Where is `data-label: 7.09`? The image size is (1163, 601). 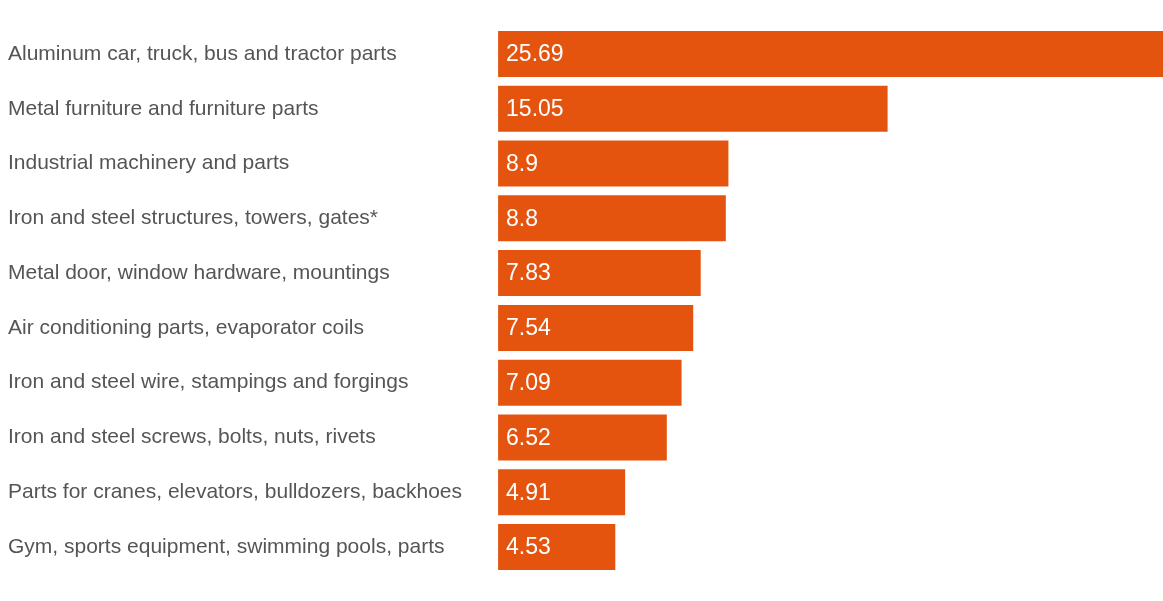 data-label: 7.09 is located at coordinates (528, 382).